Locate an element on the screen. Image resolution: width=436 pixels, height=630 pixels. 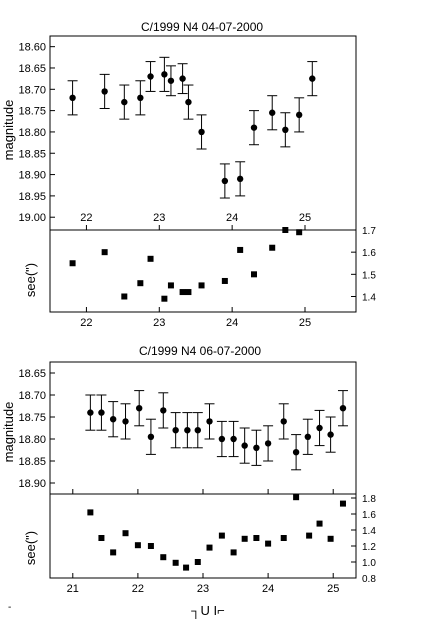
y-tick-label: 18.90 is located at coordinates (32, 176).